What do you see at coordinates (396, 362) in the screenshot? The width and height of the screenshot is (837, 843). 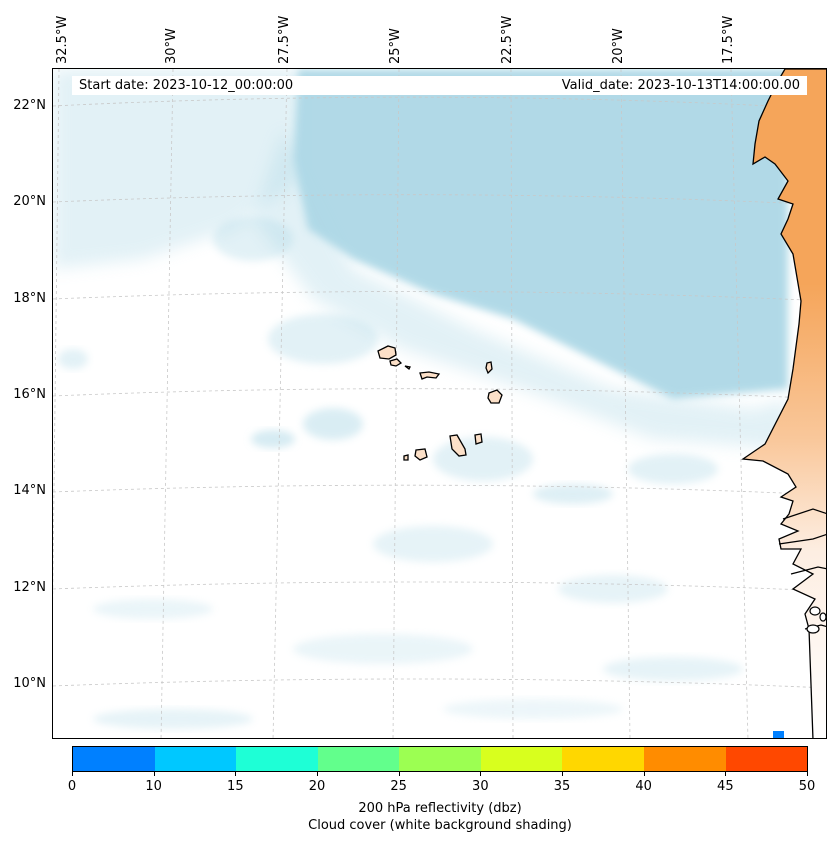 I see `island-sao-vicente` at bounding box center [396, 362].